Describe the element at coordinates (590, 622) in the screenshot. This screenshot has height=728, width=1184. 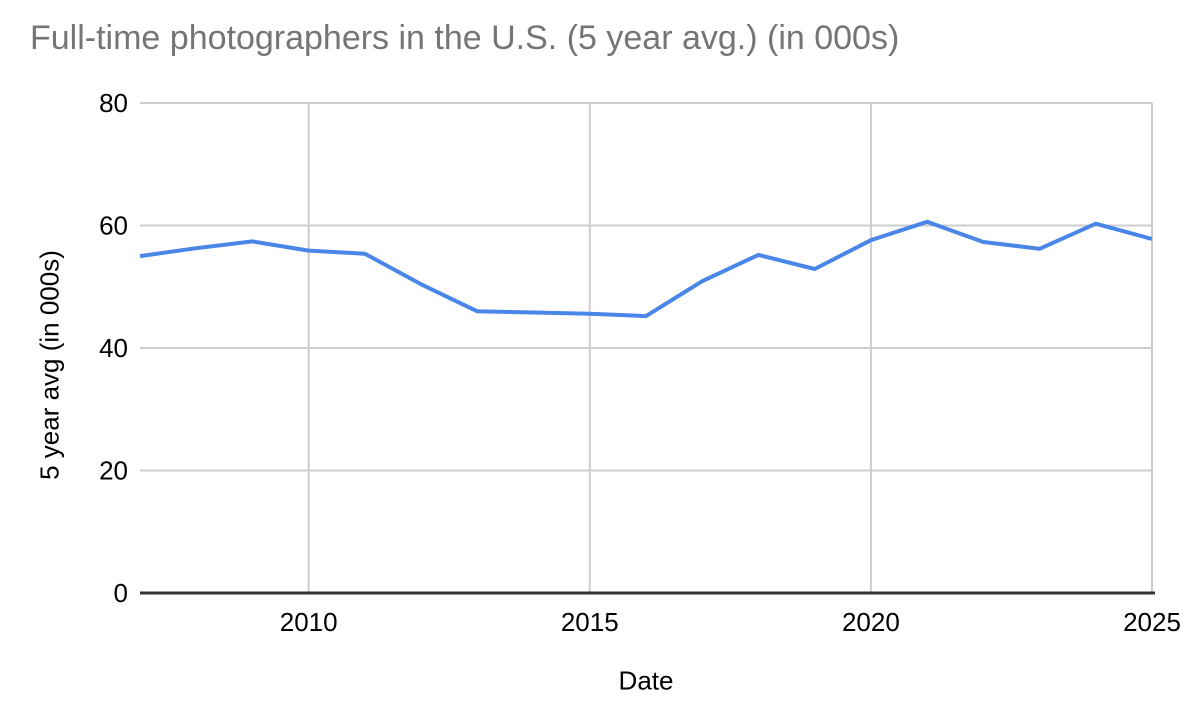
I see `x-tick-label: 2015` at that location.